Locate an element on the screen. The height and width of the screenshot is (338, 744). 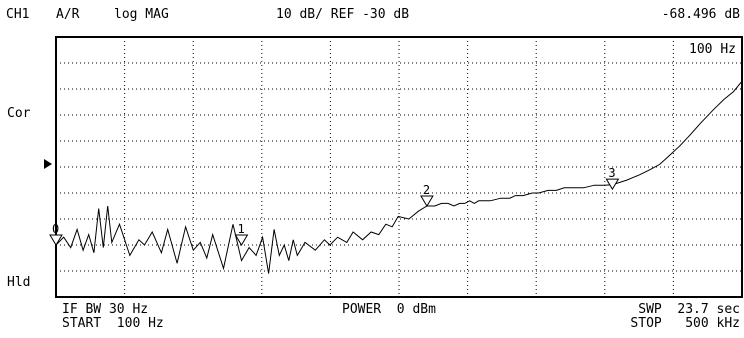
marker-number-label: 1 is located at coordinates (240, 229).